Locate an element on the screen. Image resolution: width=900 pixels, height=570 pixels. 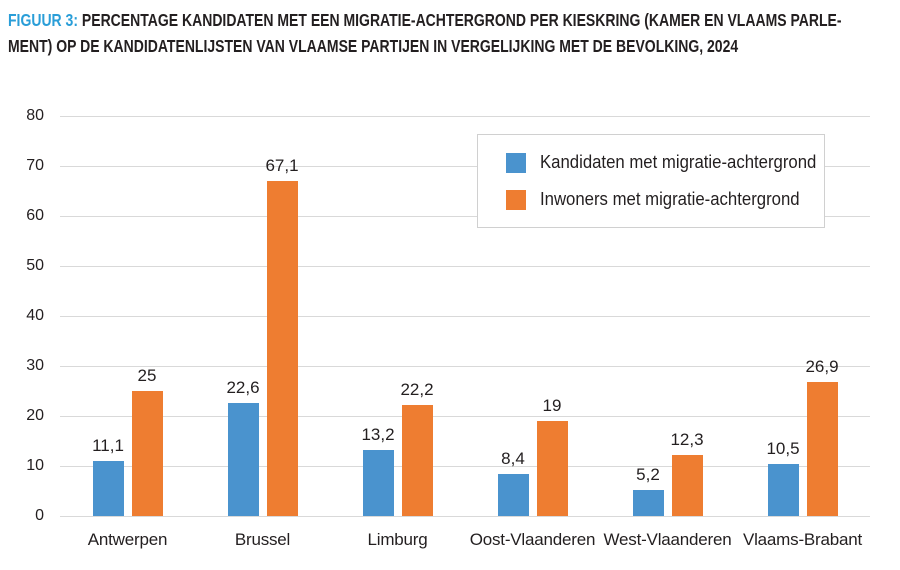
y-axis-tick-label: 10 is located at coordinates (35, 465).